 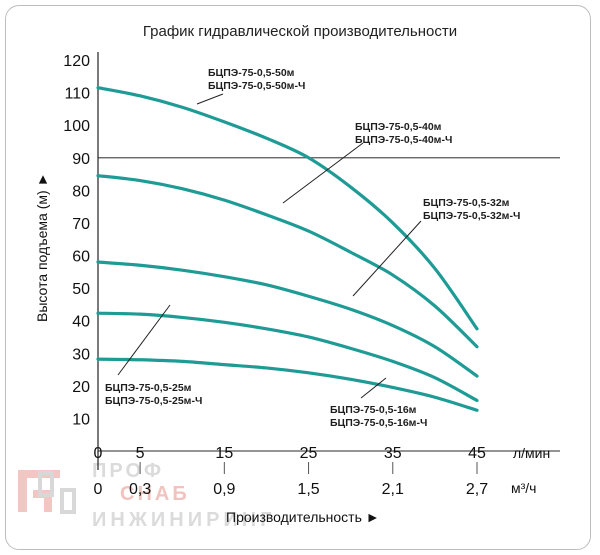 What do you see at coordinates (398, 127) in the screenshot?
I see `series-label-line1: БЦПЭ-75-0,5-40м` at bounding box center [398, 127].